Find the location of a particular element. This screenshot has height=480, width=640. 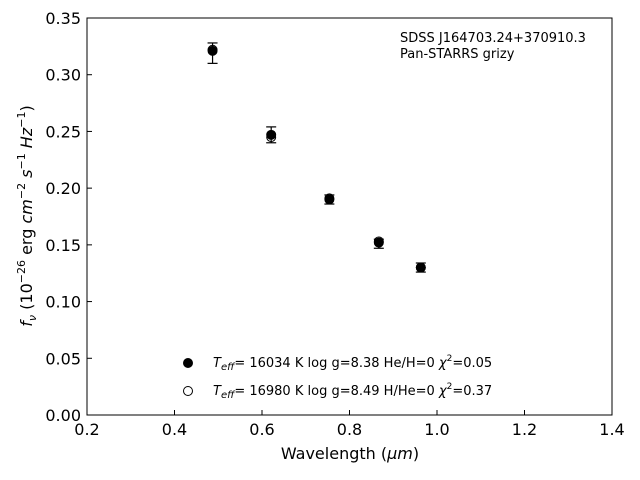

annotation-survey: Pan-STARRS grizy is located at coordinates (457, 54).